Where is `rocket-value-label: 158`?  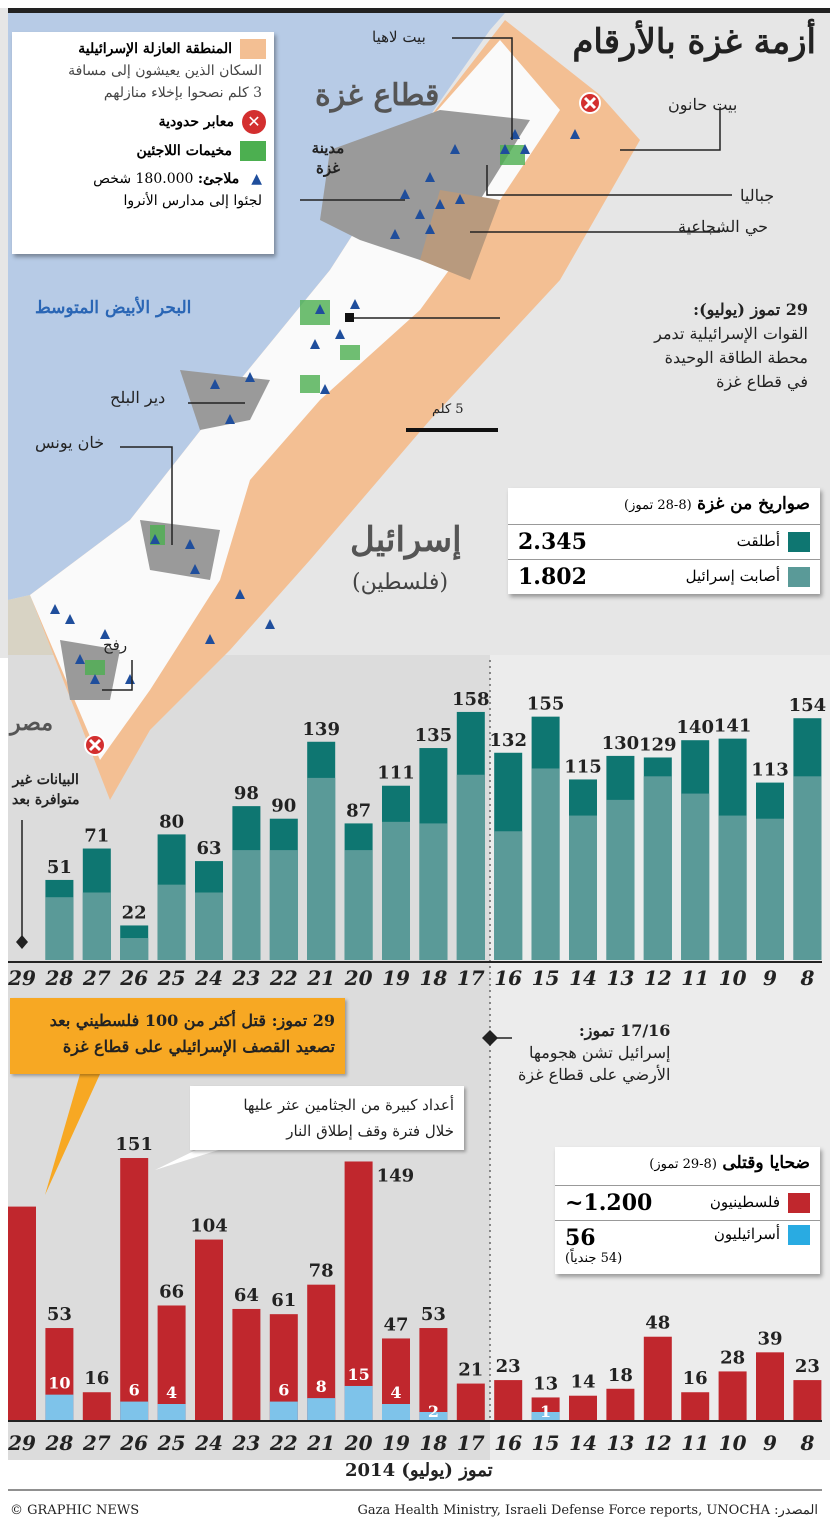
rocket-value-label: 158 is located at coordinates (471, 699).